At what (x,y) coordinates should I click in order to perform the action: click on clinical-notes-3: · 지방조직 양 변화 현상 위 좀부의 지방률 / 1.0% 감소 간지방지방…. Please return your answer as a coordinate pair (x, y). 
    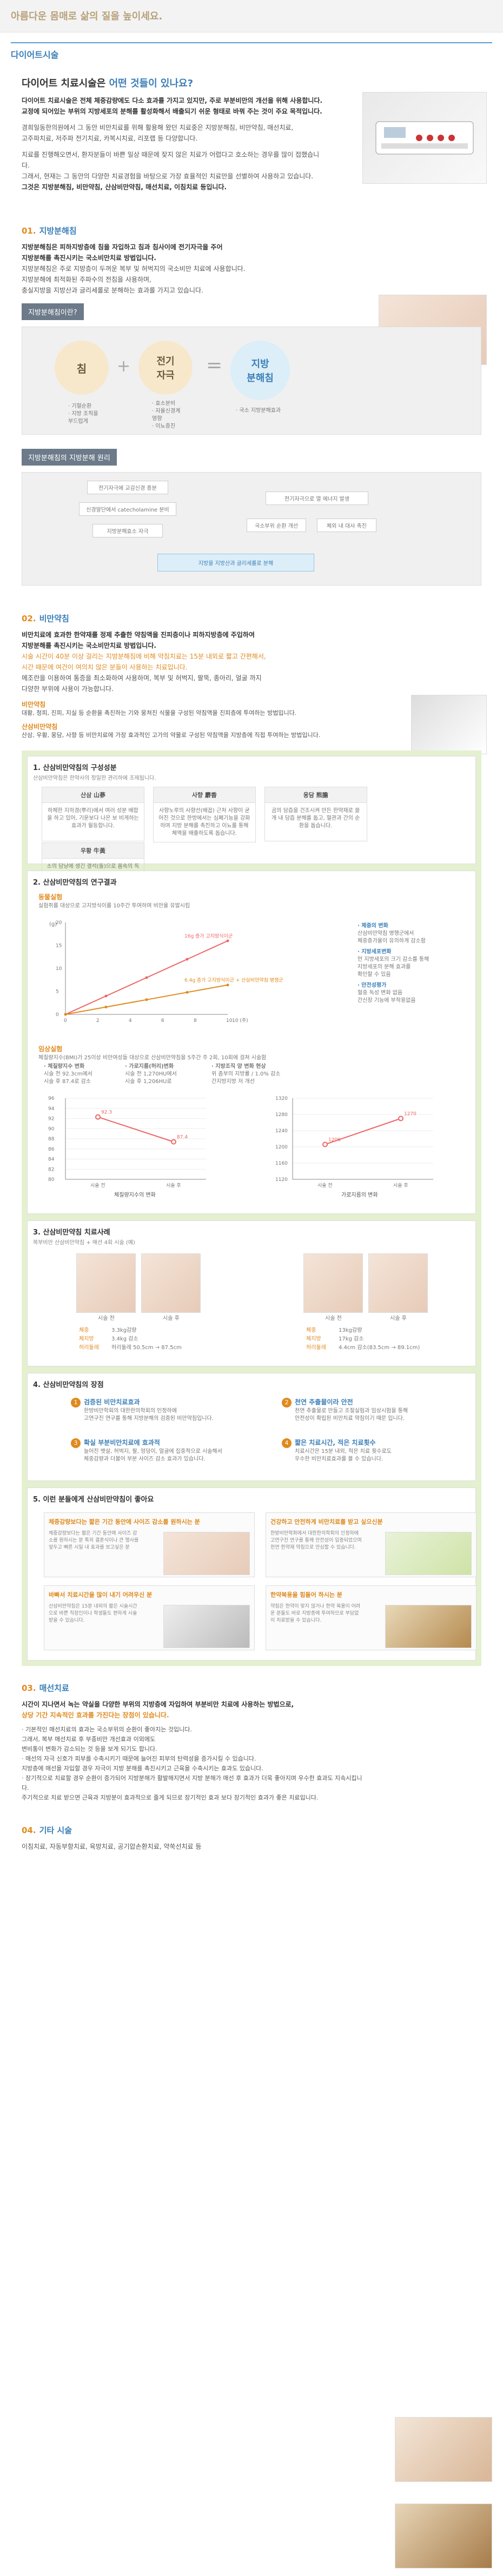
    Looking at the image, I should click on (246, 1074).